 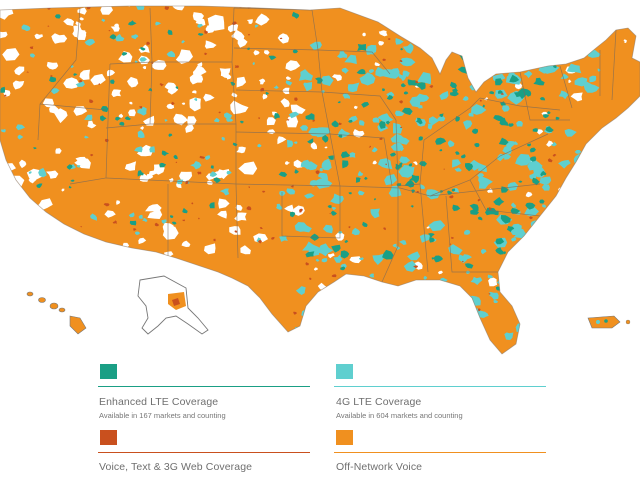 I want to click on lte-4g-swatch, so click(x=344, y=371).